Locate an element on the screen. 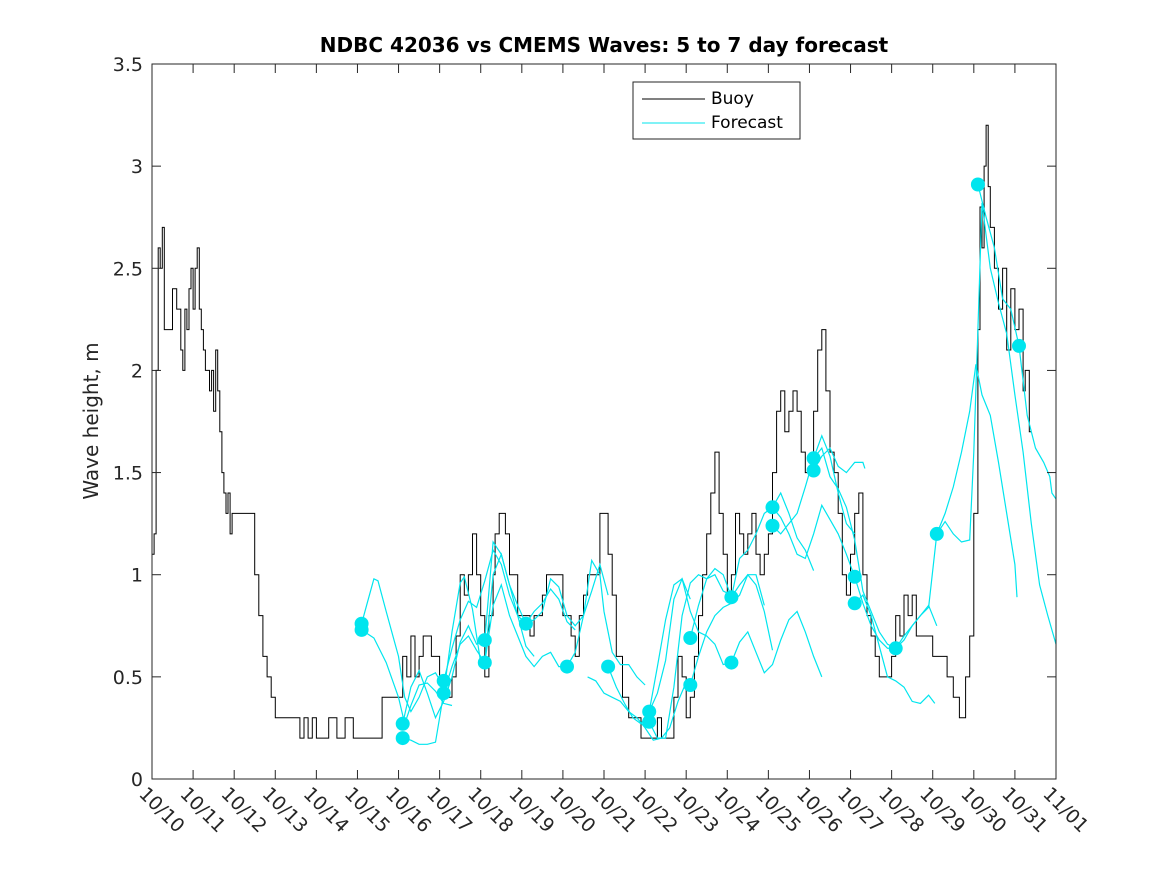 The image size is (1167, 875). y-tick-label: 2 is located at coordinates (137, 371).